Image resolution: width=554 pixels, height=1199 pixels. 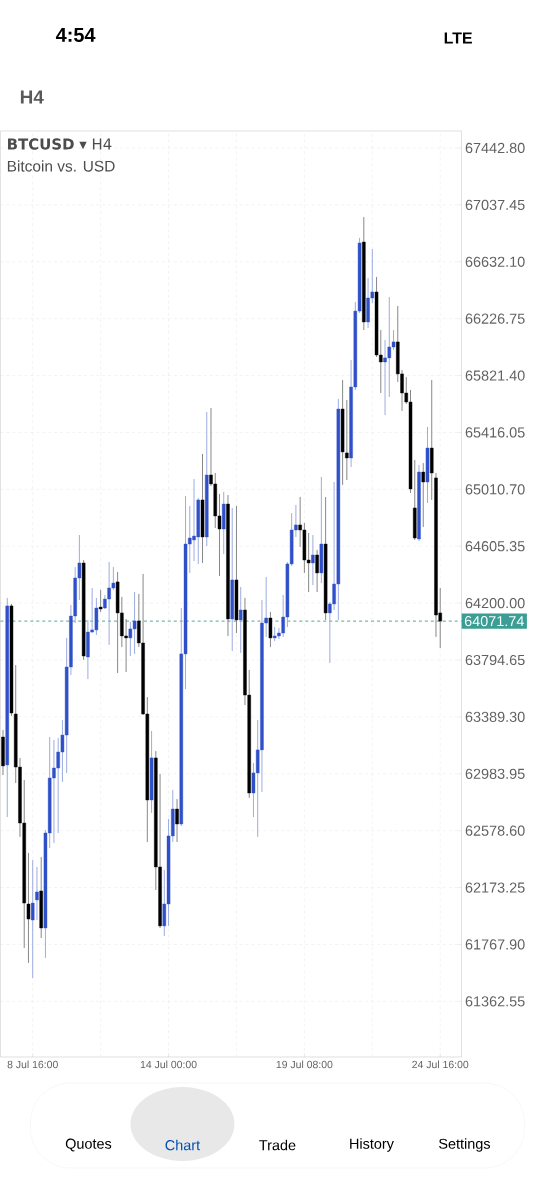 I want to click on y-tick-label: 64605.35, so click(x=495, y=546).